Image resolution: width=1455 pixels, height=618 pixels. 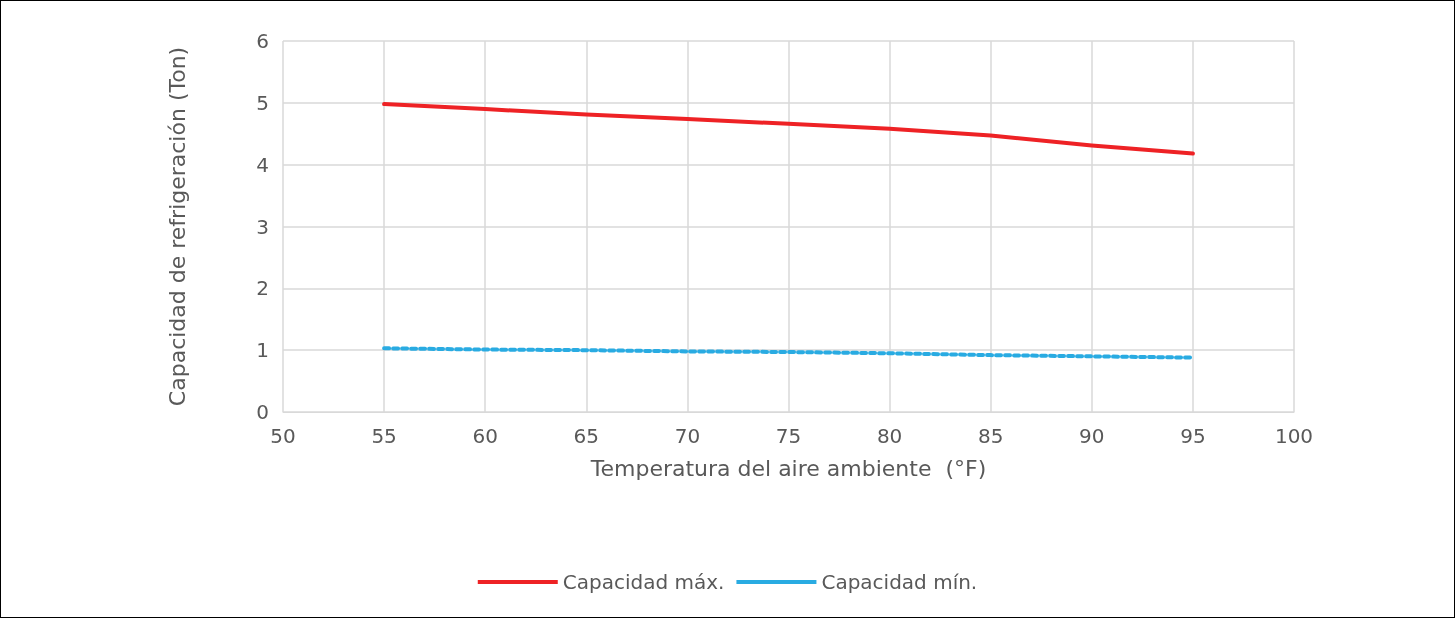 I want to click on y-axis-title: Capacidad de refrigeración (Ton), so click(x=177, y=226).